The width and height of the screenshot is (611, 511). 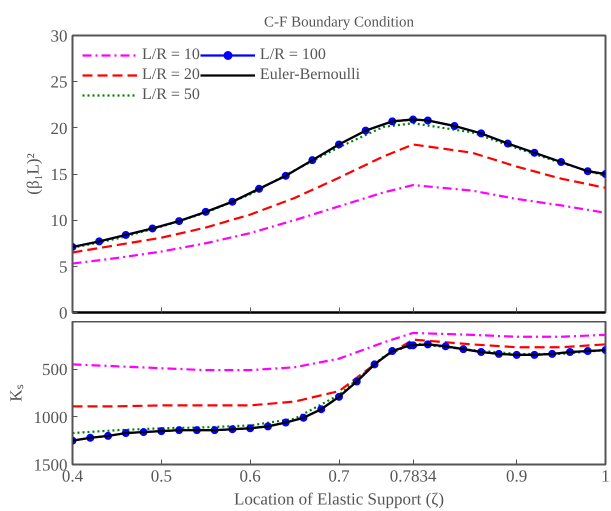 I want to click on chart-title: C-F Boundary Condition, so click(x=339, y=22).